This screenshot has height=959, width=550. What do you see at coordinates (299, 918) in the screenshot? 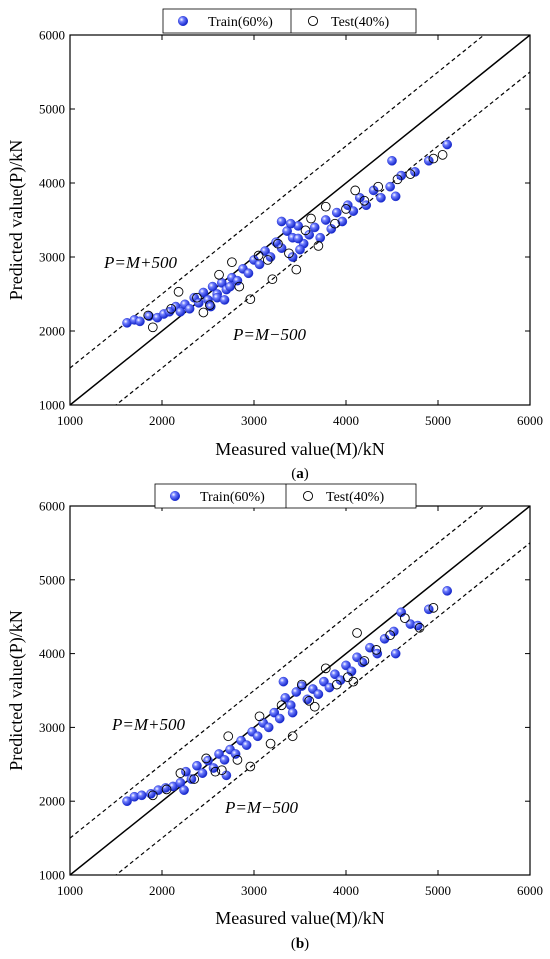
I see `x-axis-label: Measured value(M)/kN` at bounding box center [299, 918].